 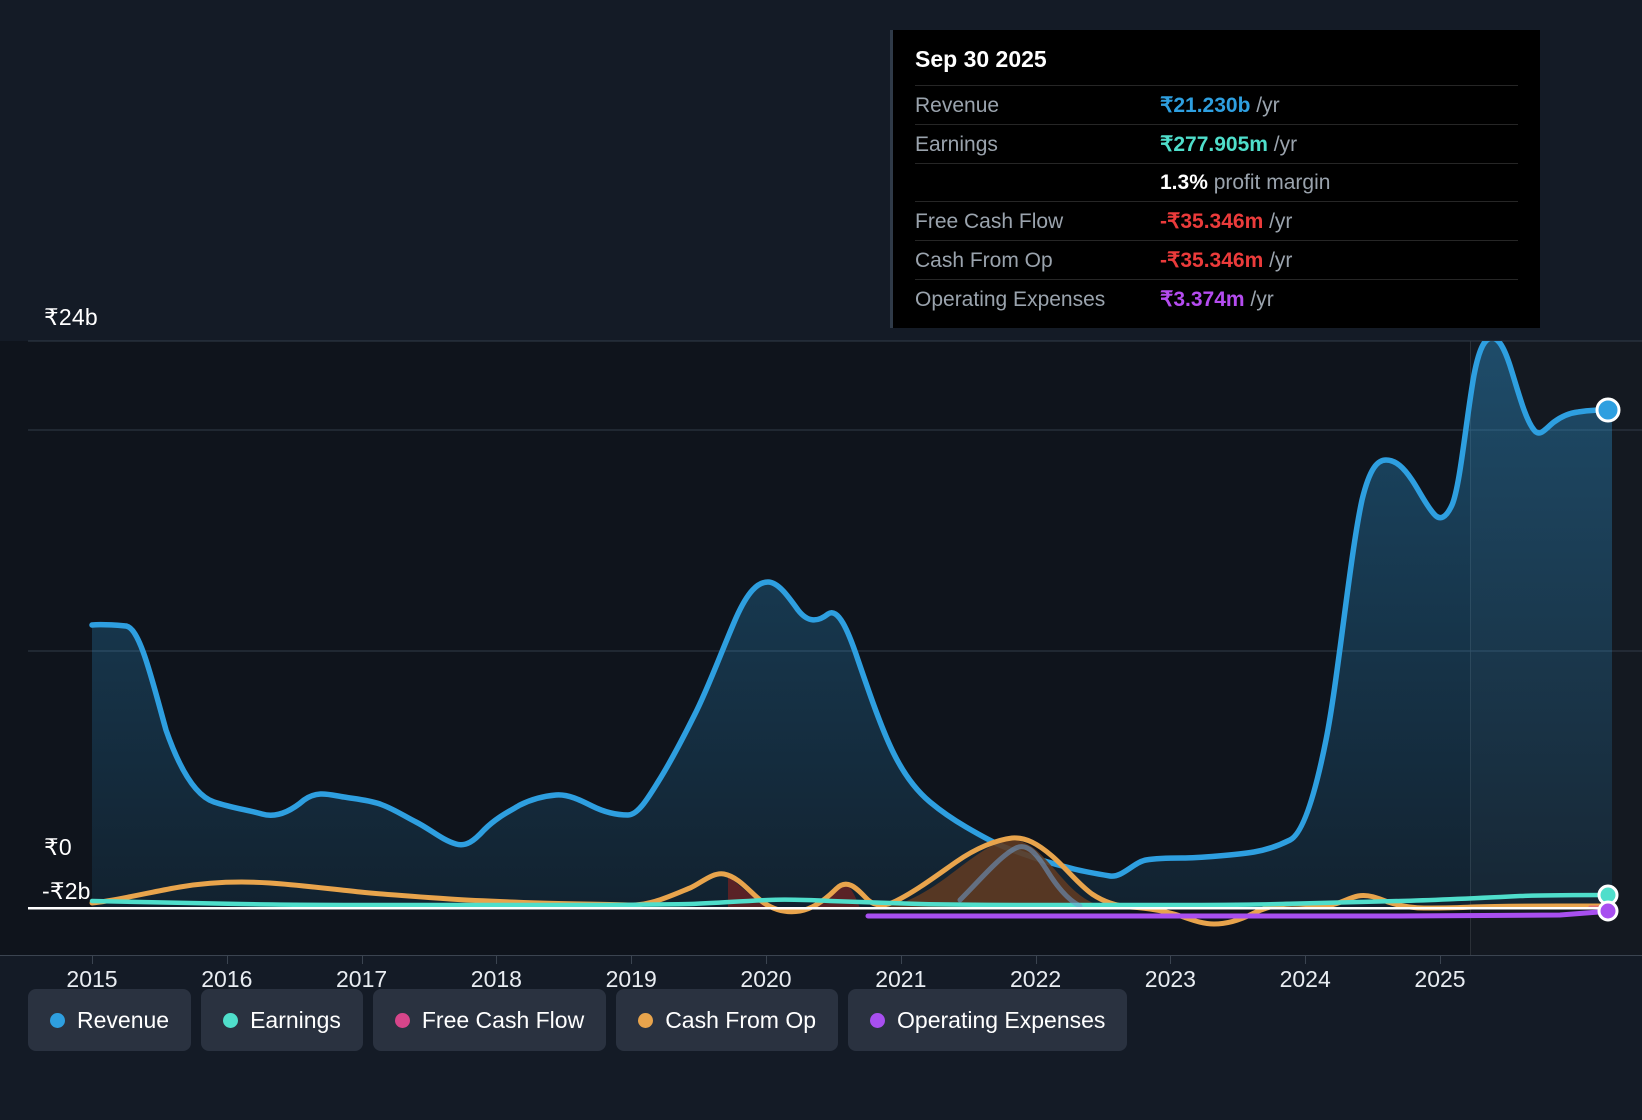 What do you see at coordinates (1001, 1019) in the screenshot?
I see `legend-item-label: Operating Expenses` at bounding box center [1001, 1019].